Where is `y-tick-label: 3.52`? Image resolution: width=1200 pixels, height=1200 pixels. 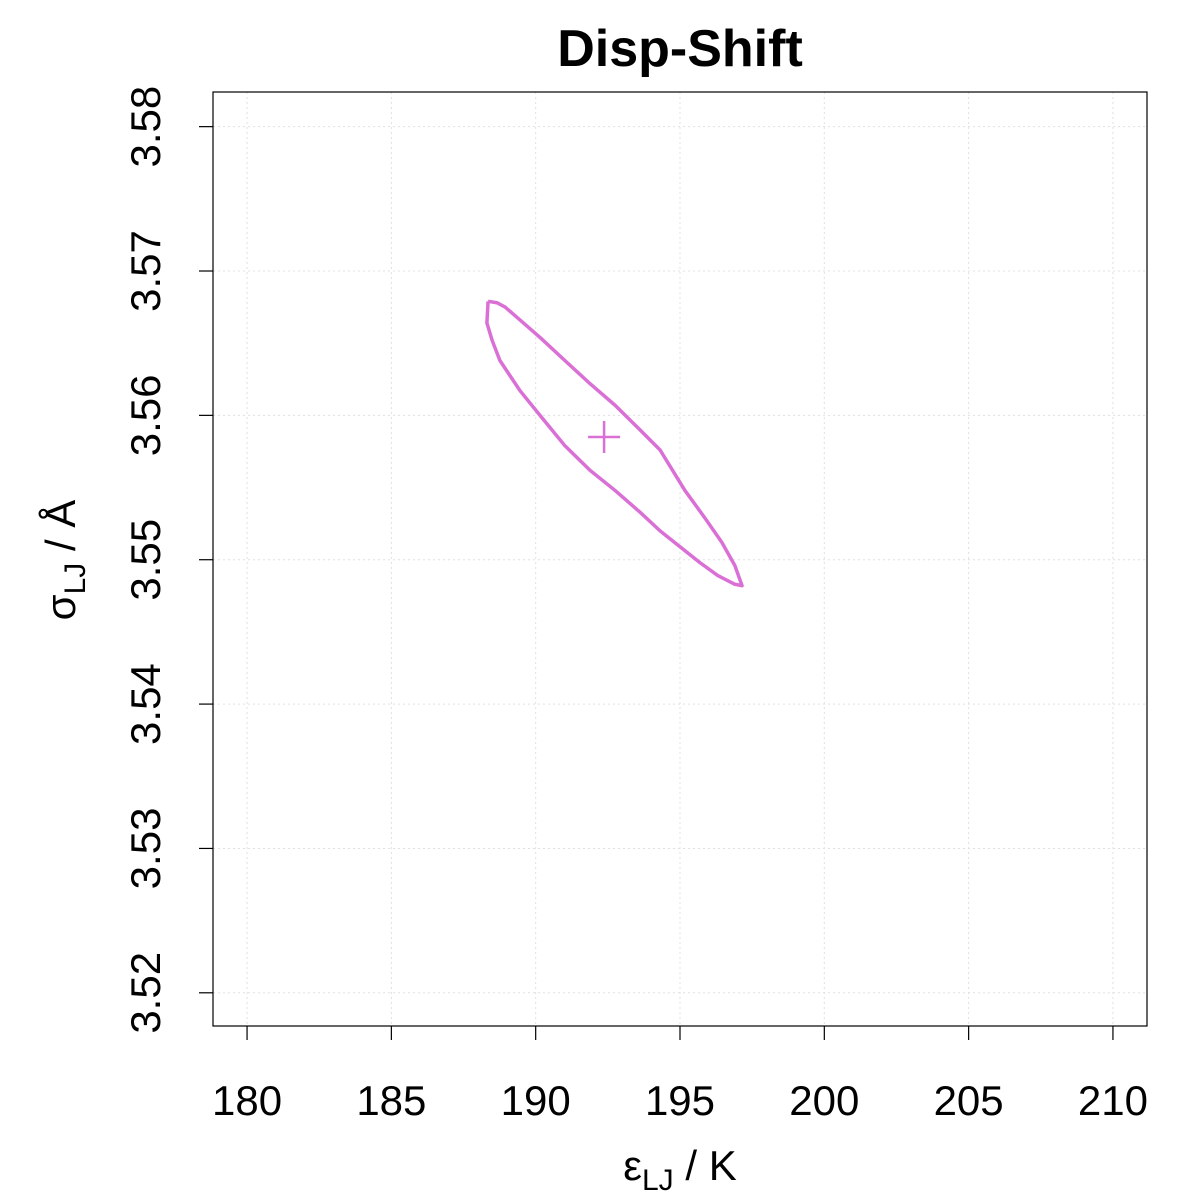
y-tick-label: 3.52 is located at coordinates (145, 993).